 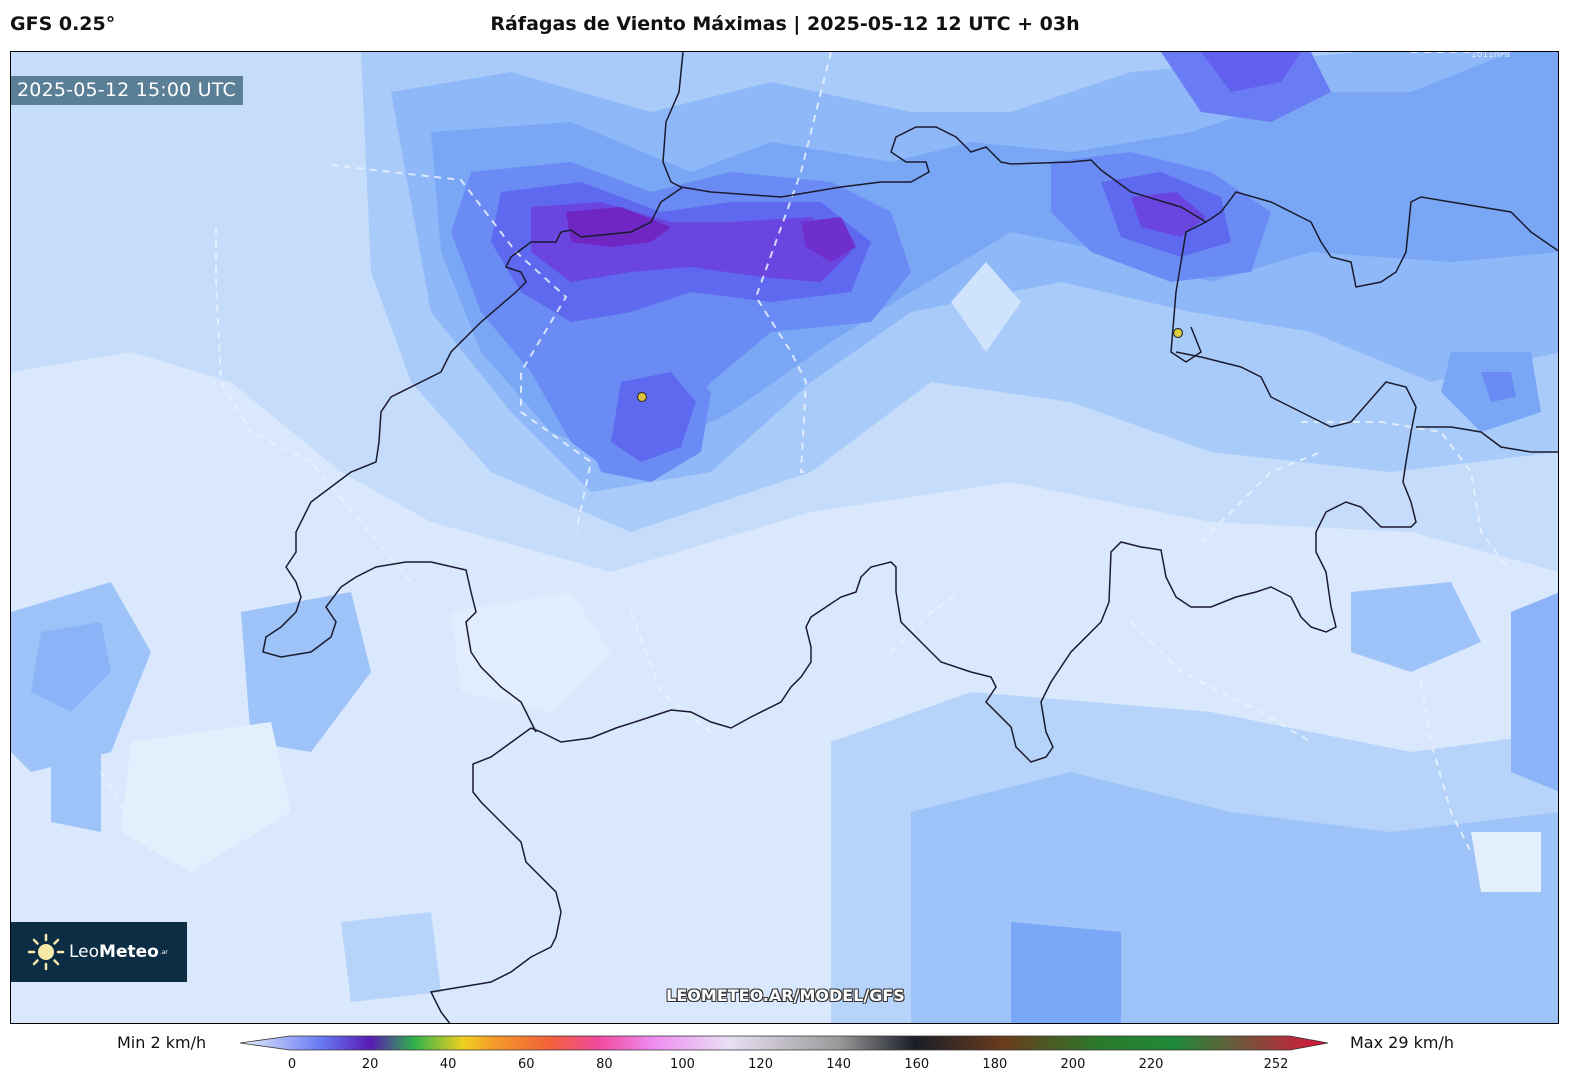 I want to click on colorbar-tick-label: 60, so click(x=526, y=1064).